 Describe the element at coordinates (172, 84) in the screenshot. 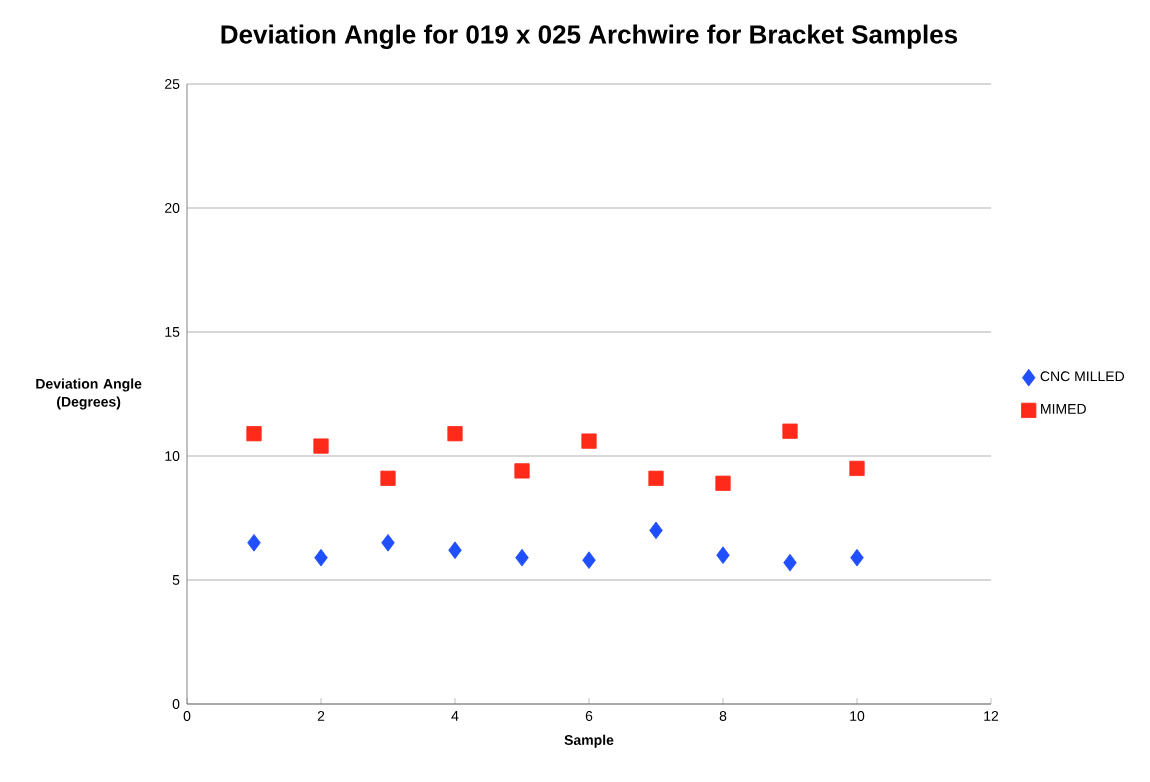

I see `y-tick-label: 25` at that location.